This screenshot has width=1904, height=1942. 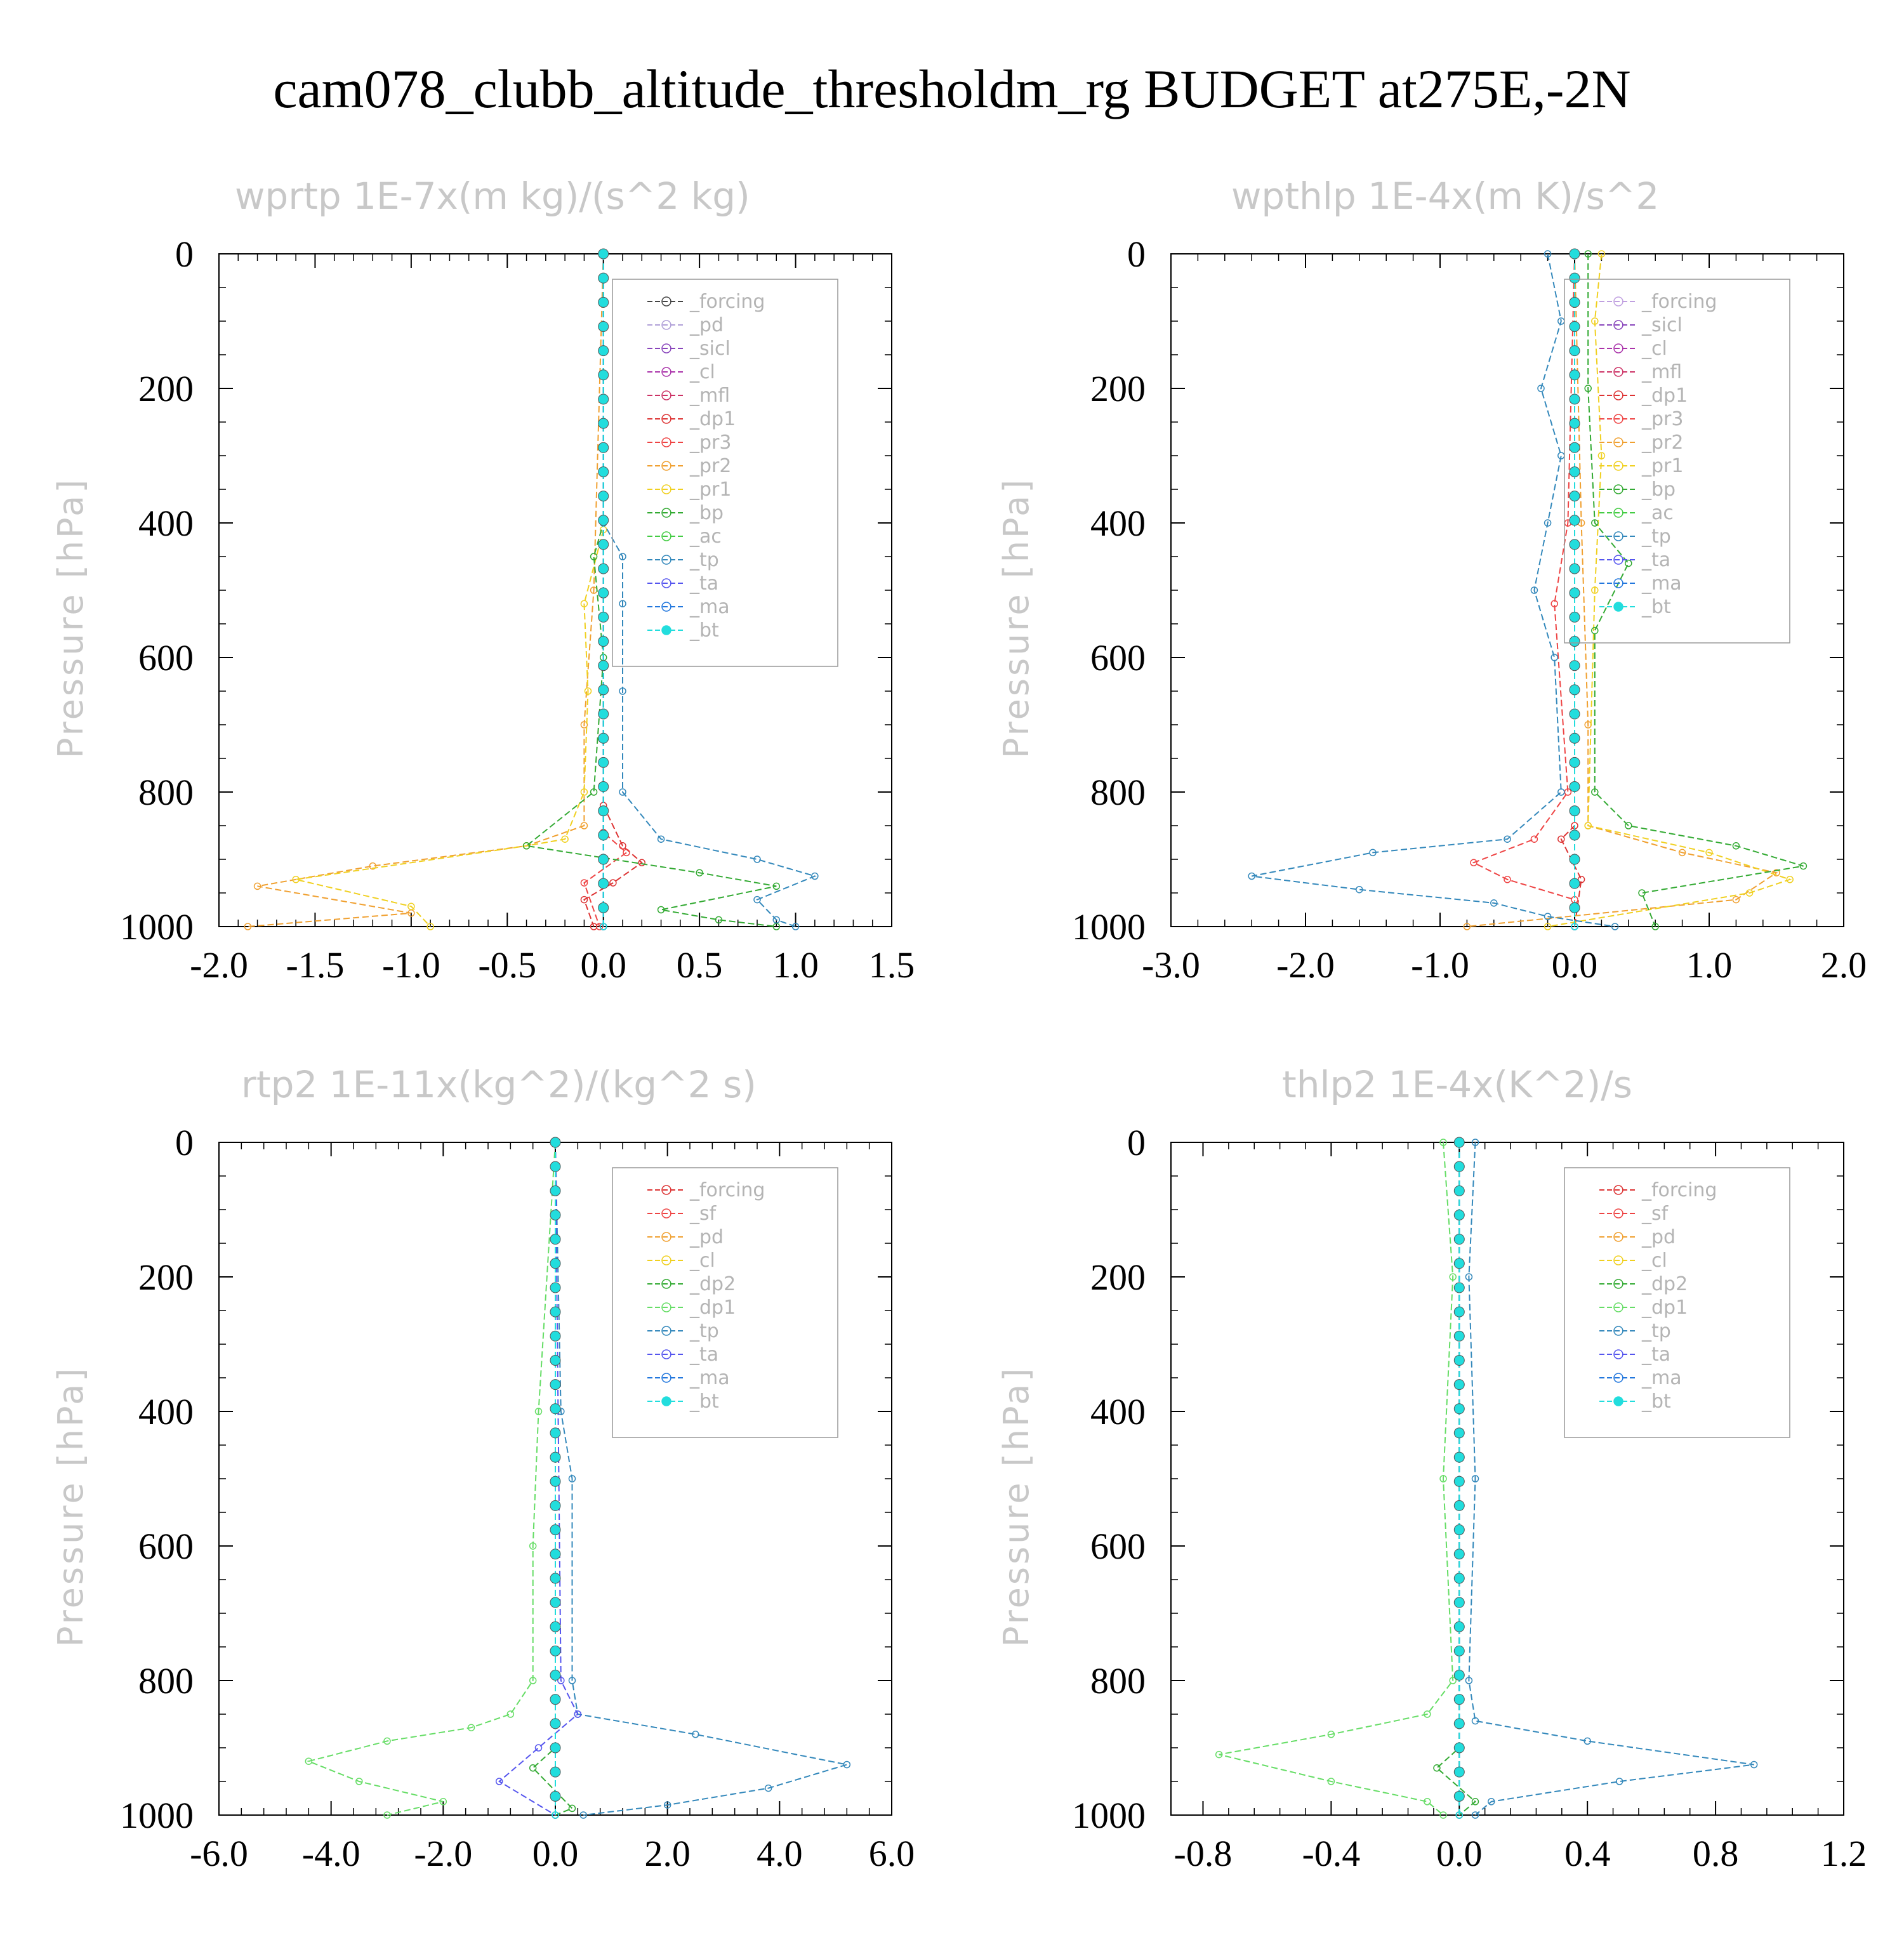 I want to click on y-tick-label: 400, so click(x=166, y=523).